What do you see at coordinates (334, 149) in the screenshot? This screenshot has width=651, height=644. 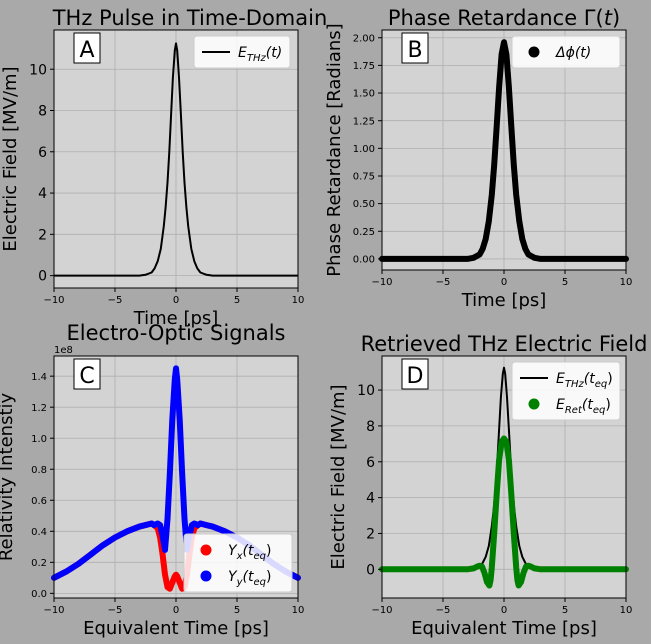 I see `y-axis-label: Phase Retardance [Radians]` at bounding box center [334, 149].